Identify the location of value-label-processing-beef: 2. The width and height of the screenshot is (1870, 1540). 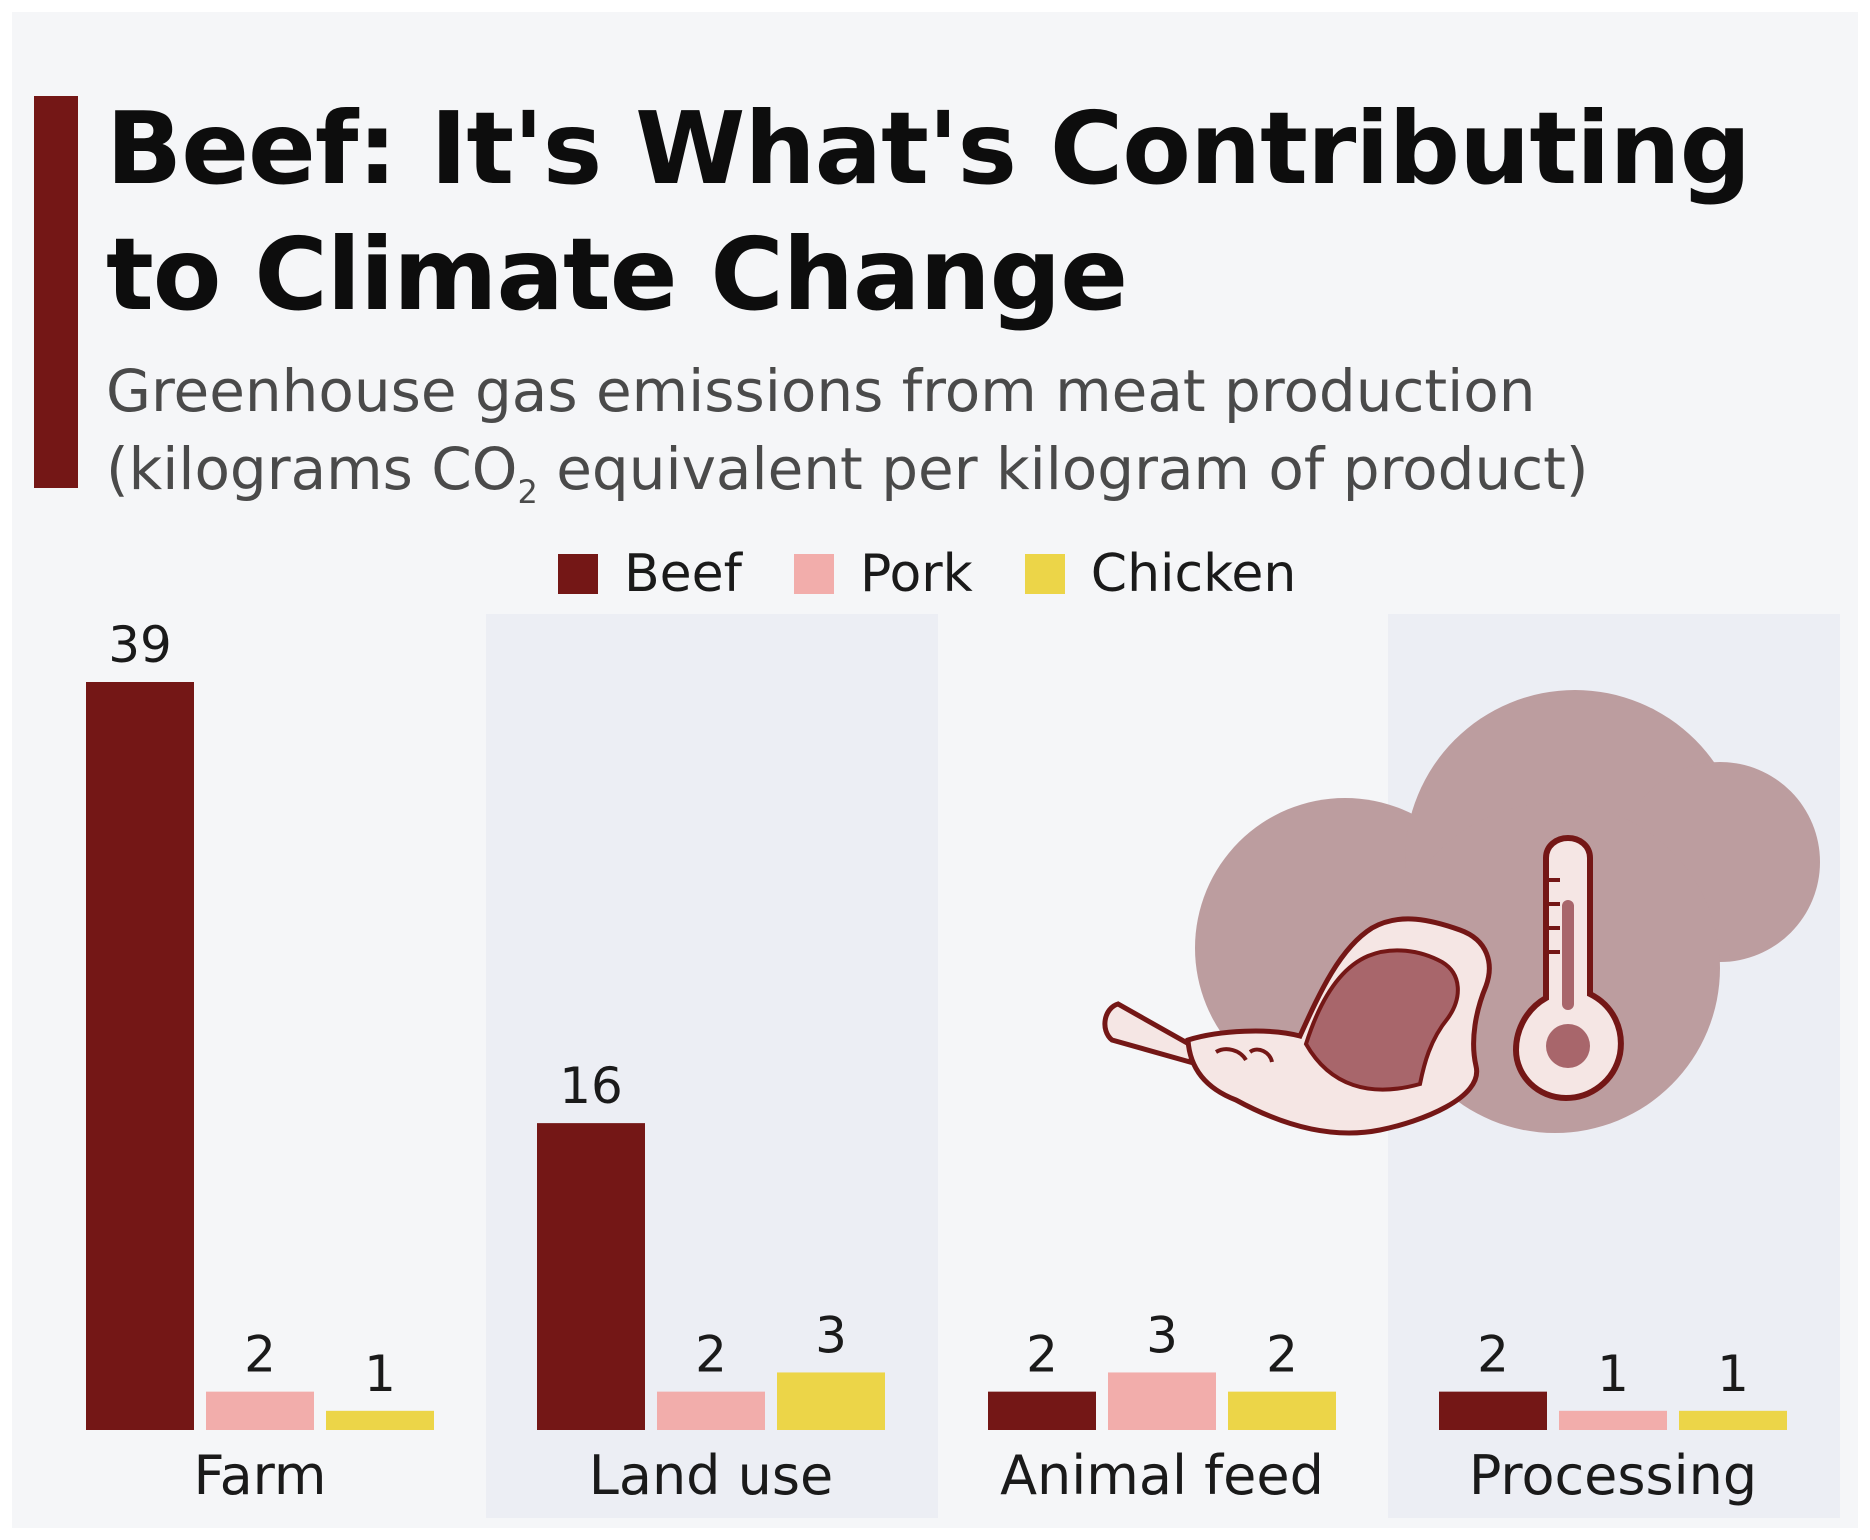
(1493, 1355).